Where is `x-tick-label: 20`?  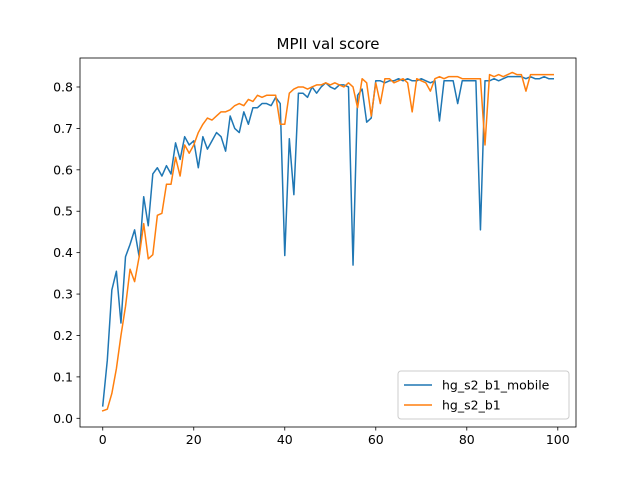
x-tick-label: 20 is located at coordinates (194, 439).